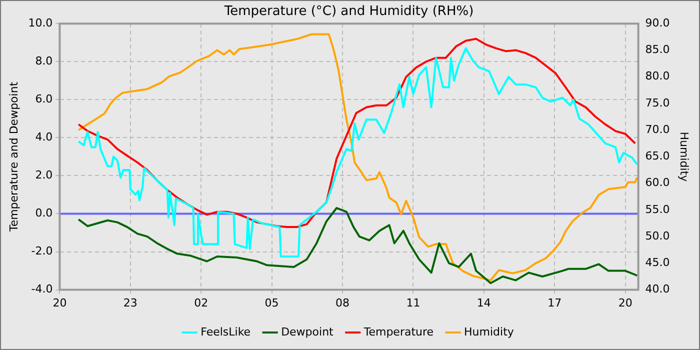  Describe the element at coordinates (44, 137) in the screenshot. I see `y-tick-label: 4.0` at that location.